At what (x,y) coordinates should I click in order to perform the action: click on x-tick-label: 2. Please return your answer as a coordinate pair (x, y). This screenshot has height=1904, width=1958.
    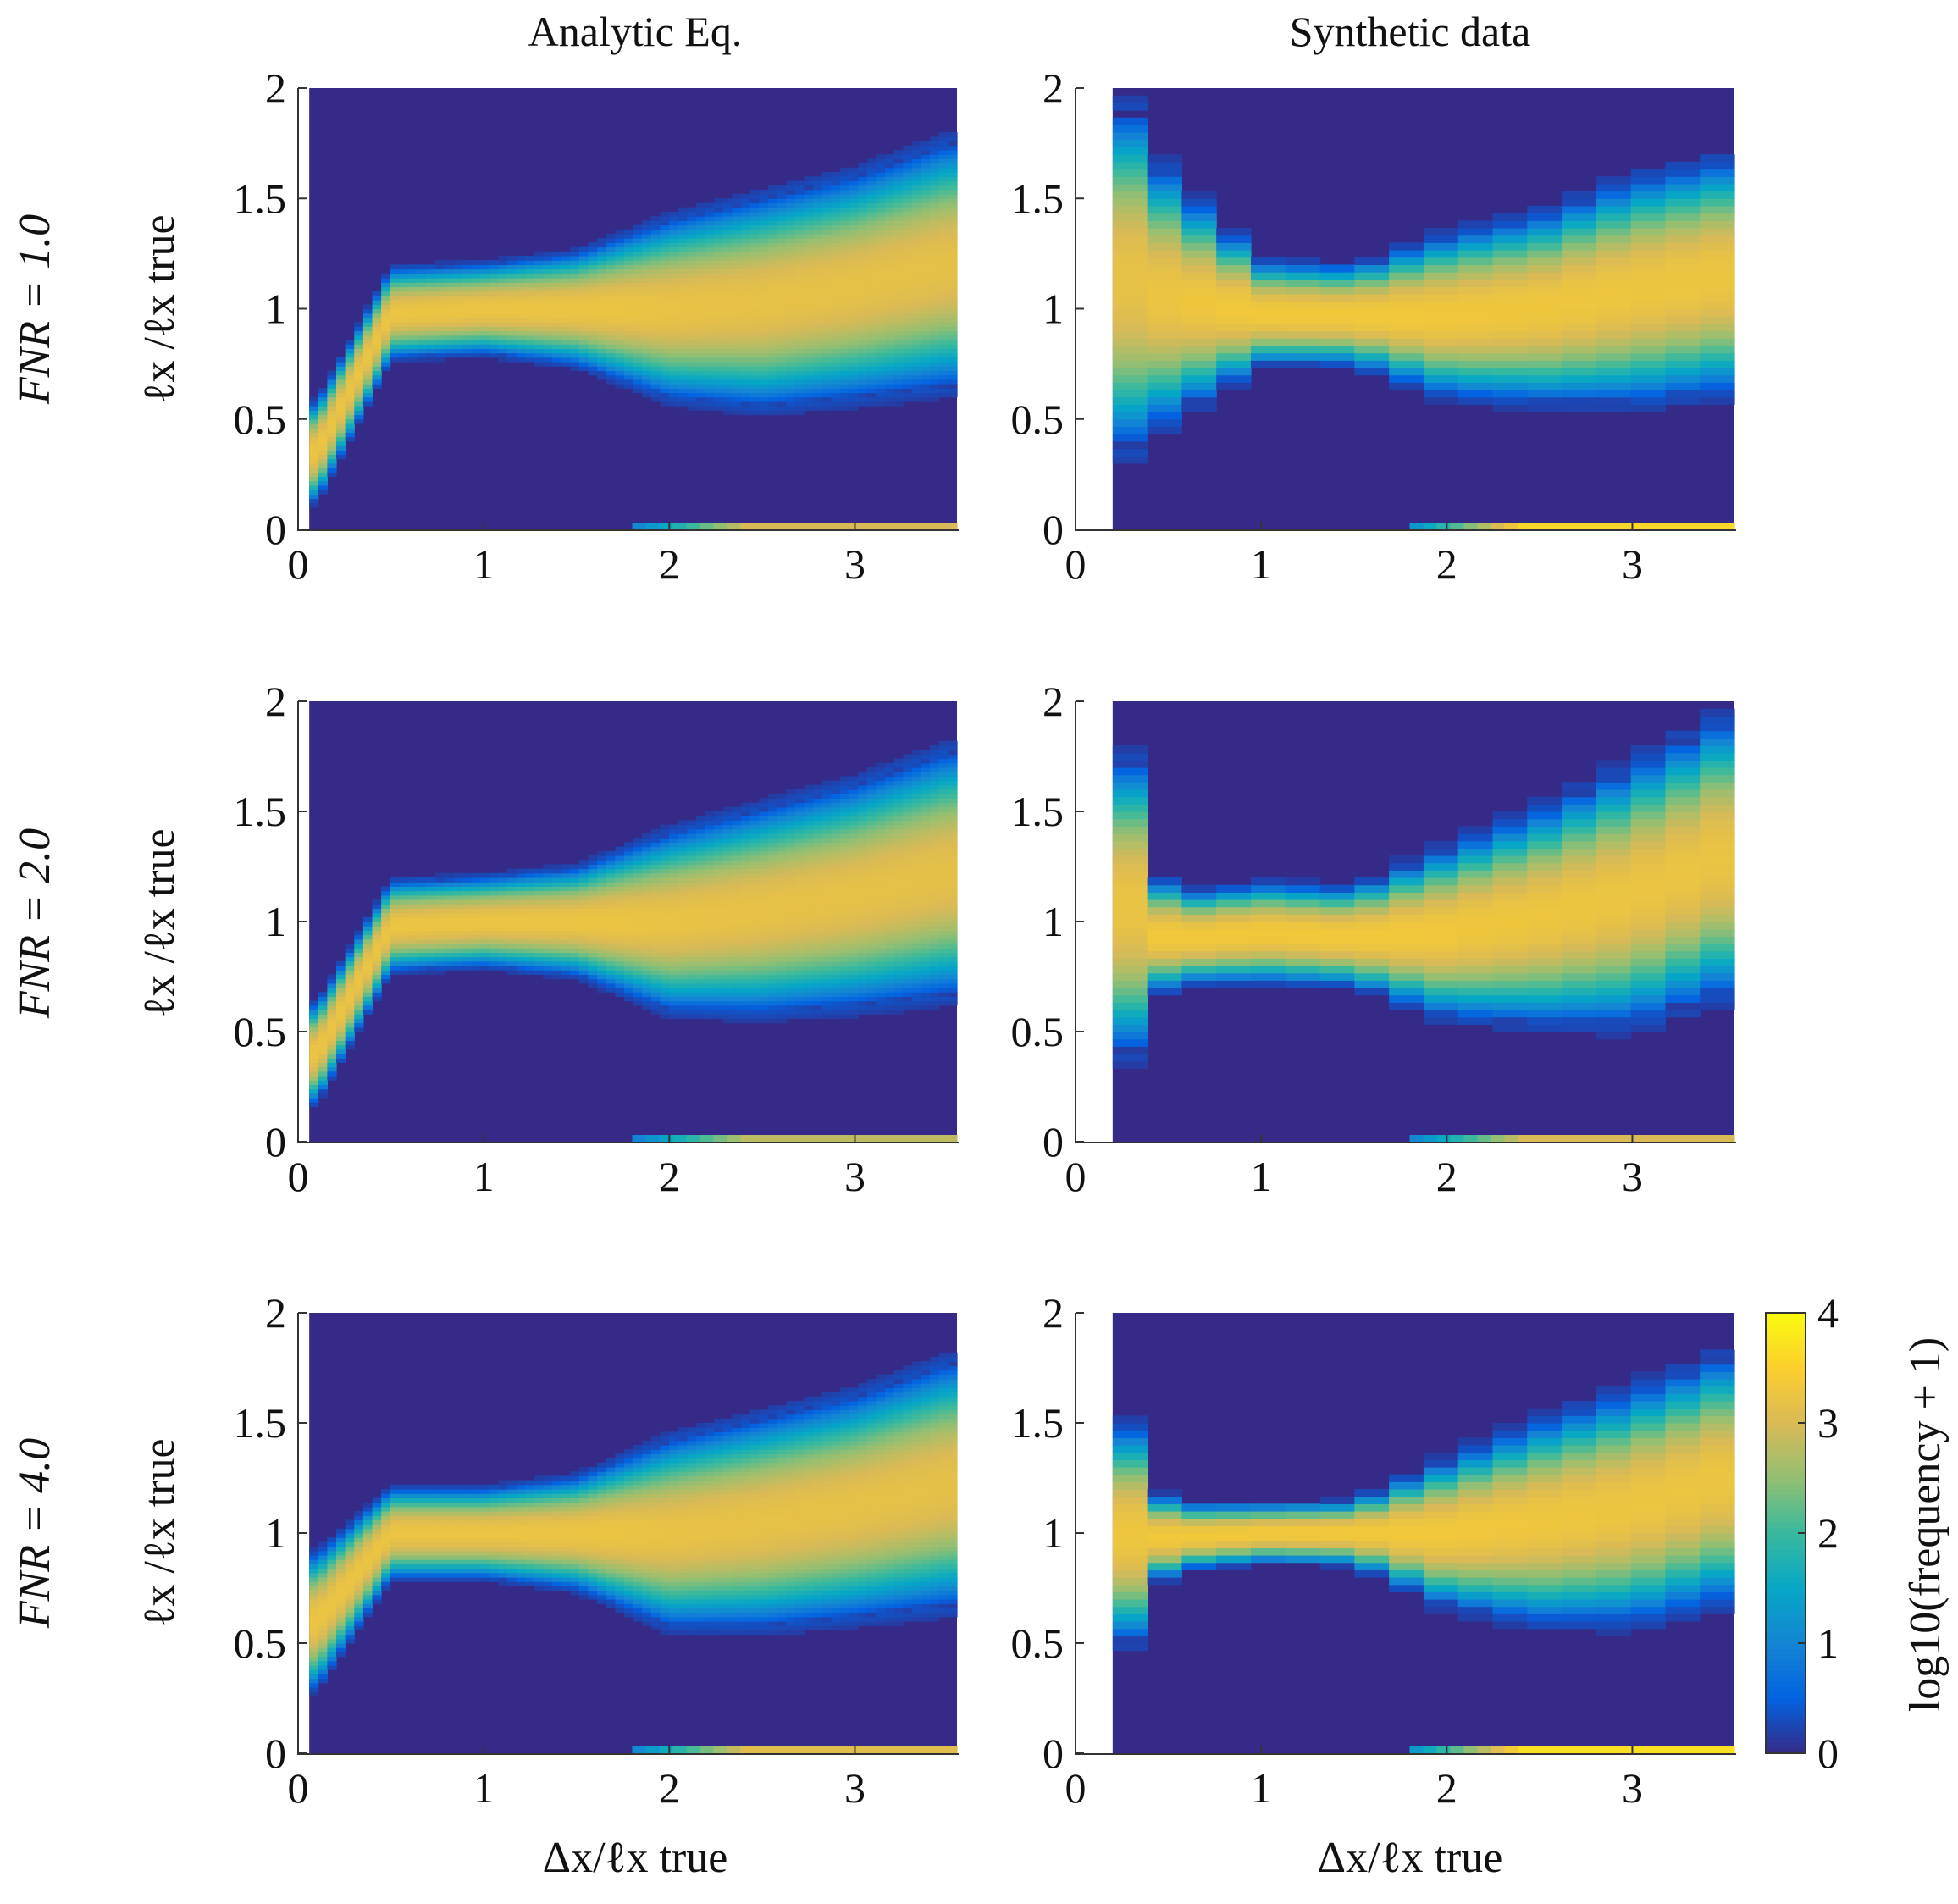
    Looking at the image, I should click on (669, 564).